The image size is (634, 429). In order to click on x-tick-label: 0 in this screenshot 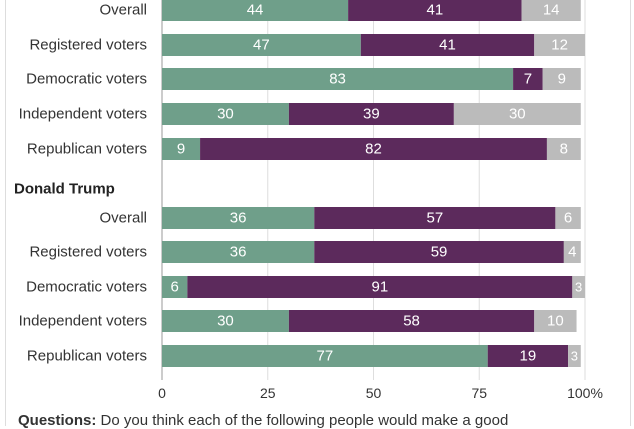, I will do `click(162, 393)`.